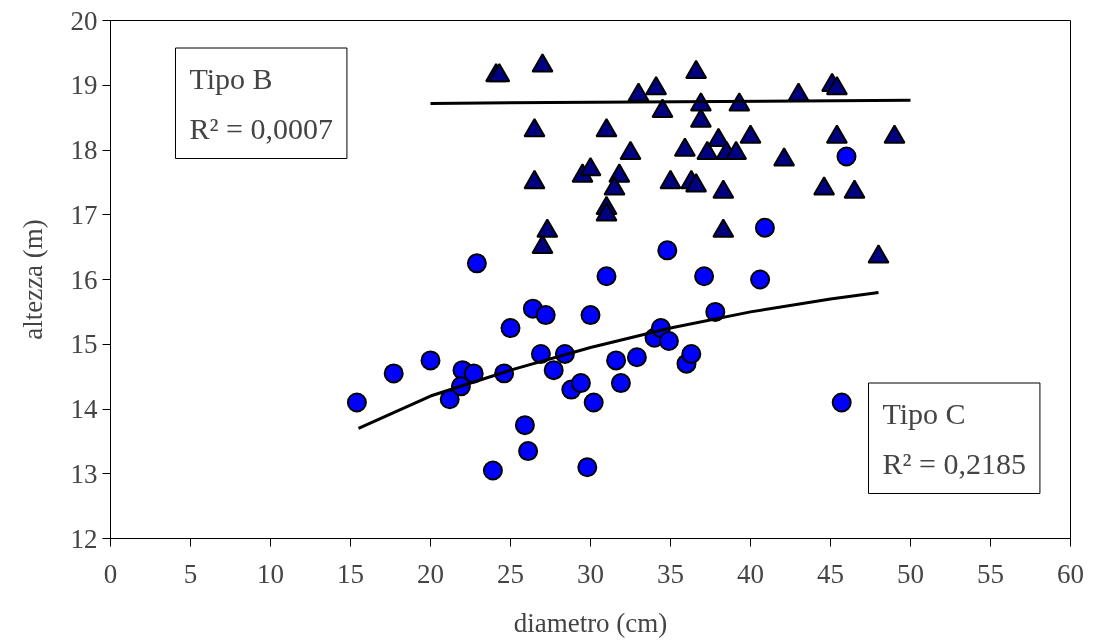  Describe the element at coordinates (261, 103) in the screenshot. I see `annotation: Tipo B R² = 0,0007` at that location.